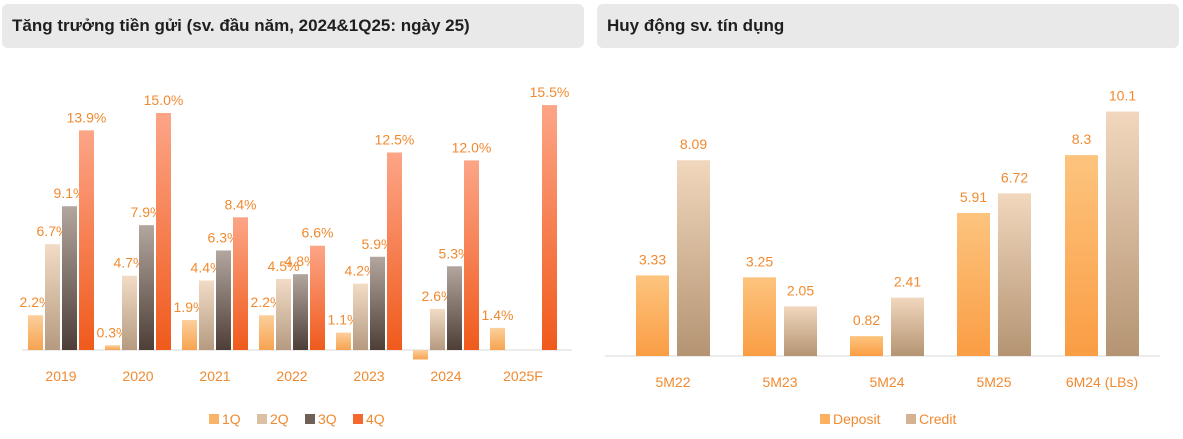  I want to click on data-label: 6.6%, so click(318, 233).